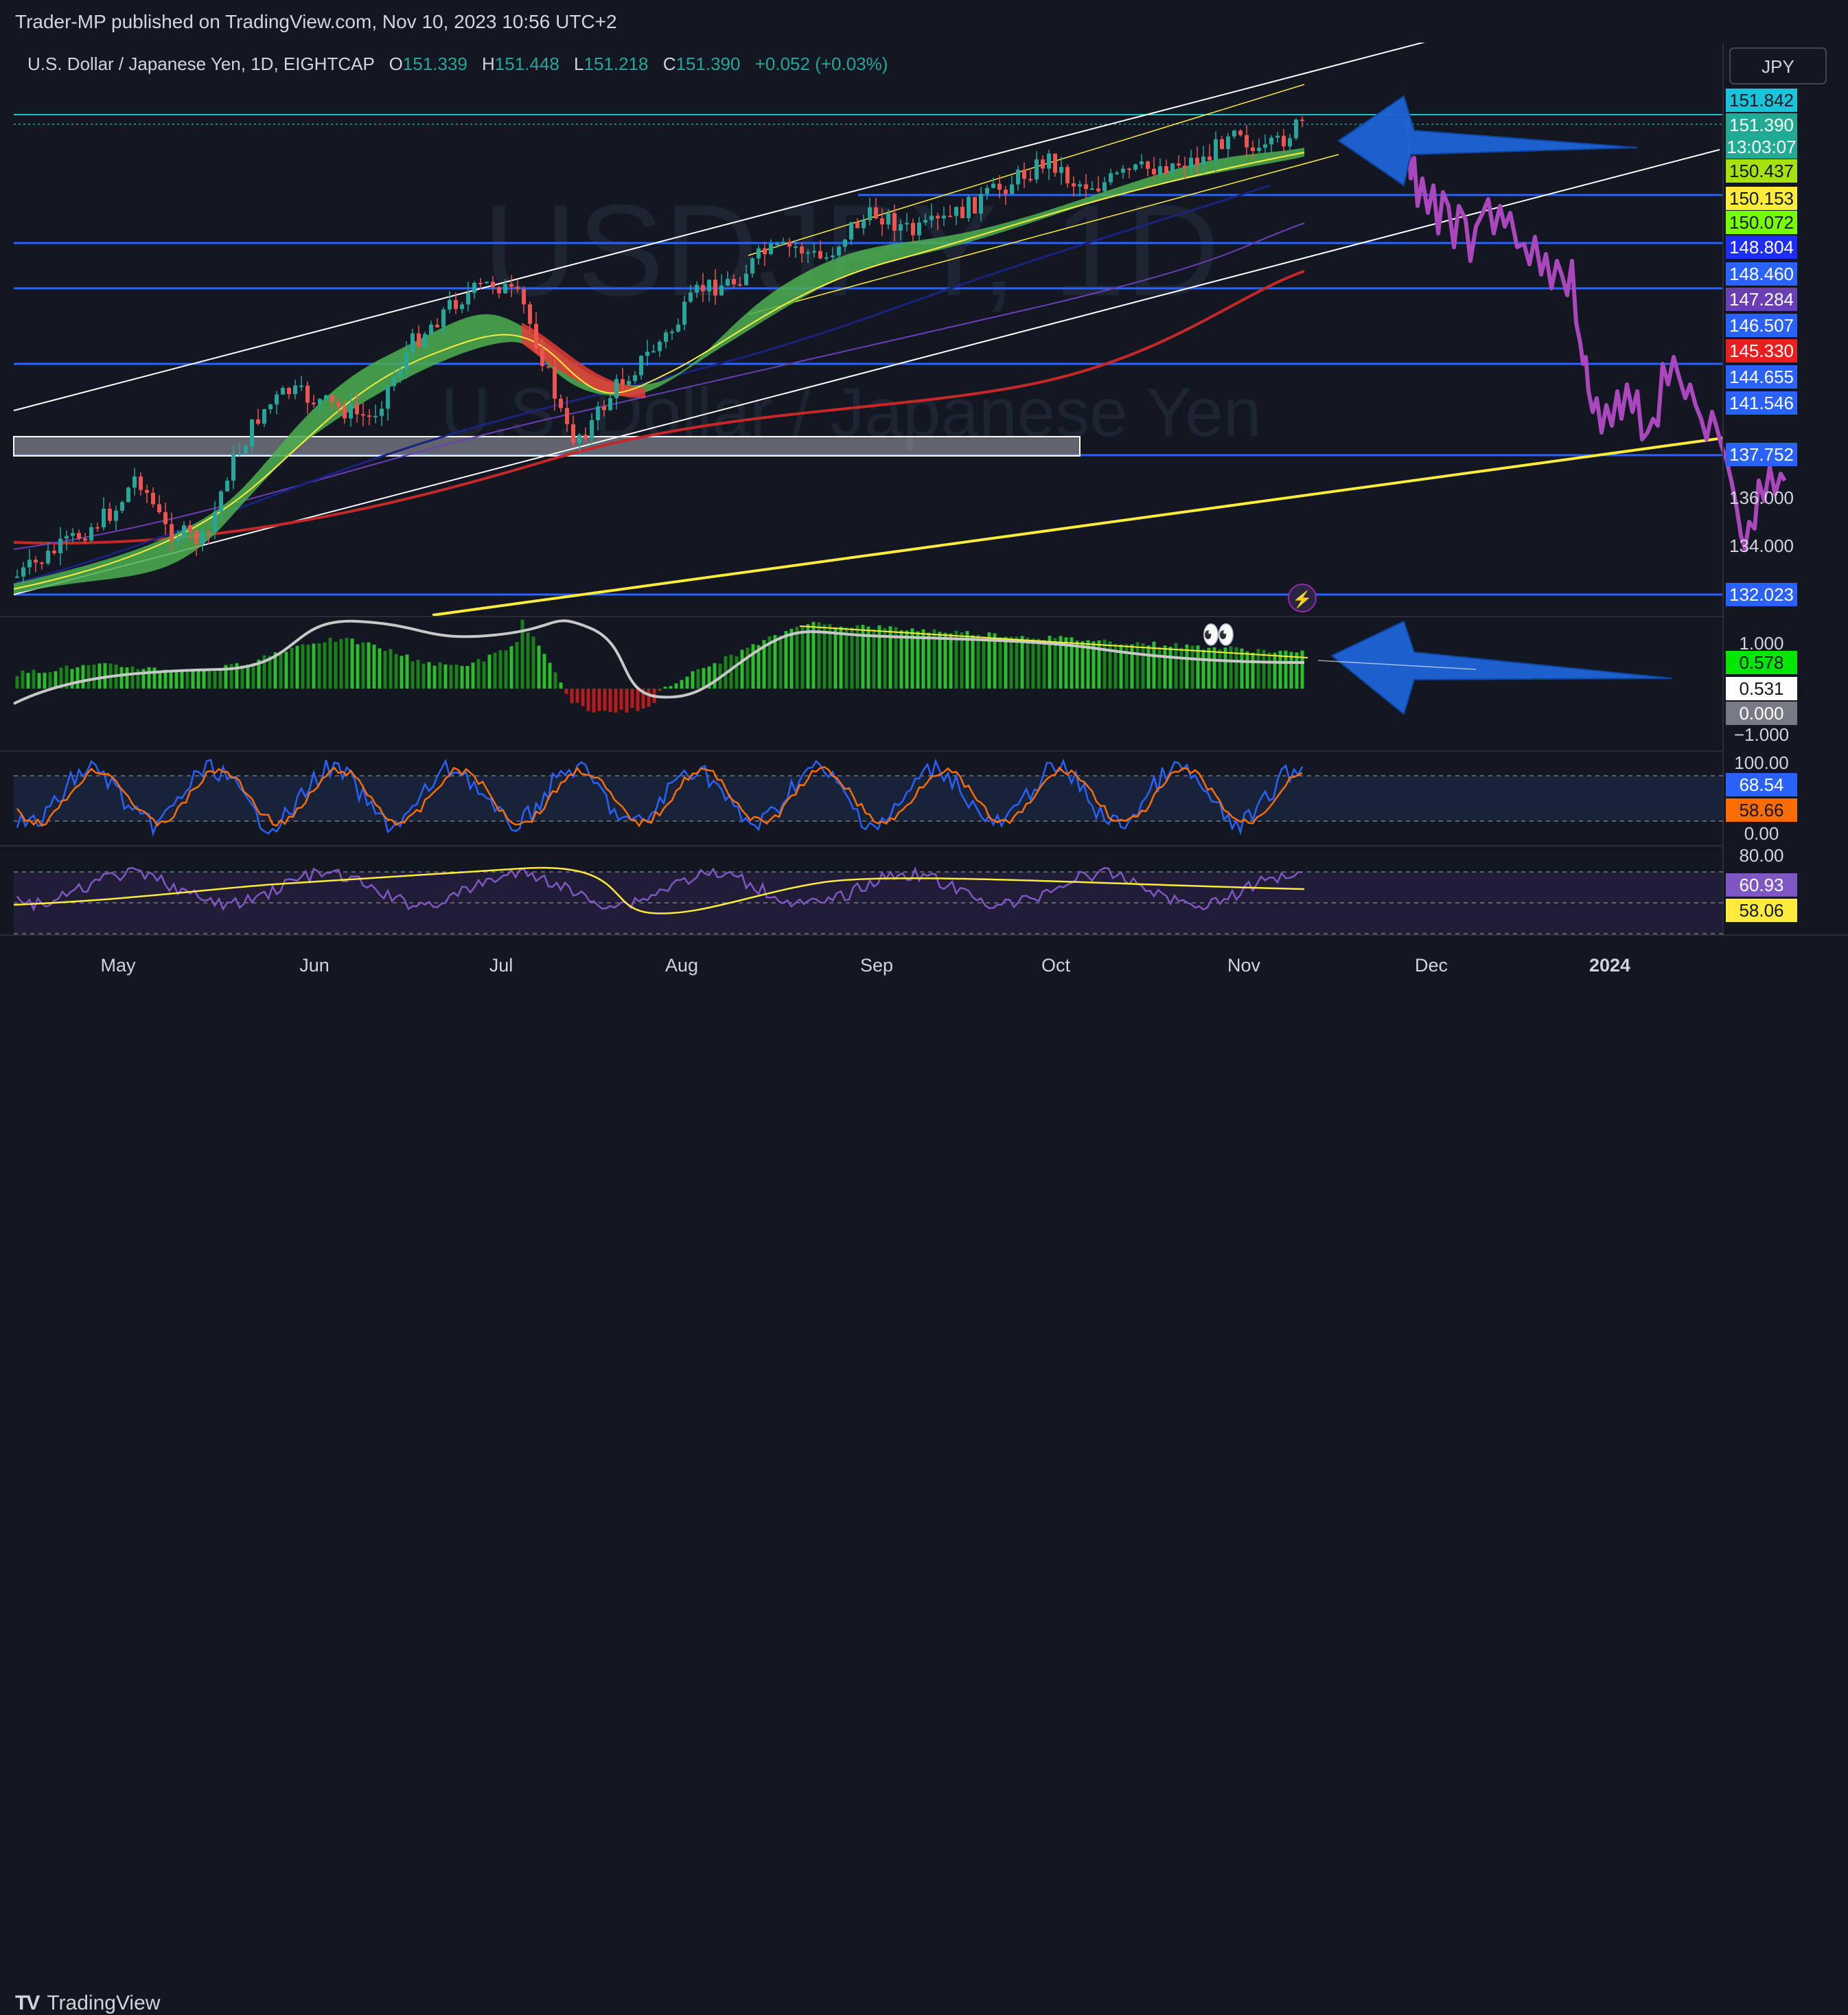  I want to click on arrow-price-target, so click(1487, 141).